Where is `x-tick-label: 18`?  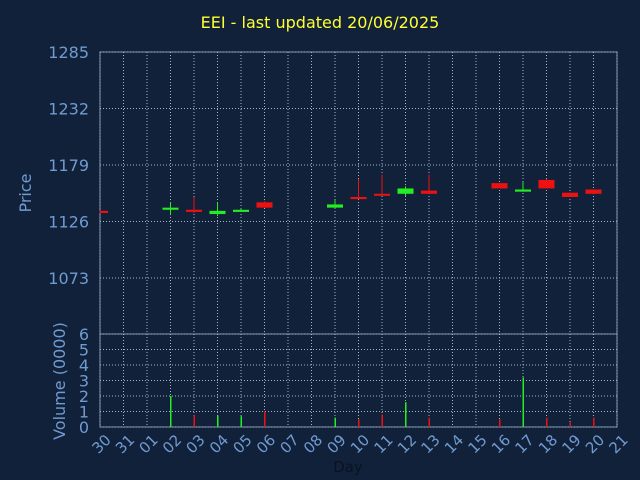
x-tick-label: 18 is located at coordinates (548, 444).